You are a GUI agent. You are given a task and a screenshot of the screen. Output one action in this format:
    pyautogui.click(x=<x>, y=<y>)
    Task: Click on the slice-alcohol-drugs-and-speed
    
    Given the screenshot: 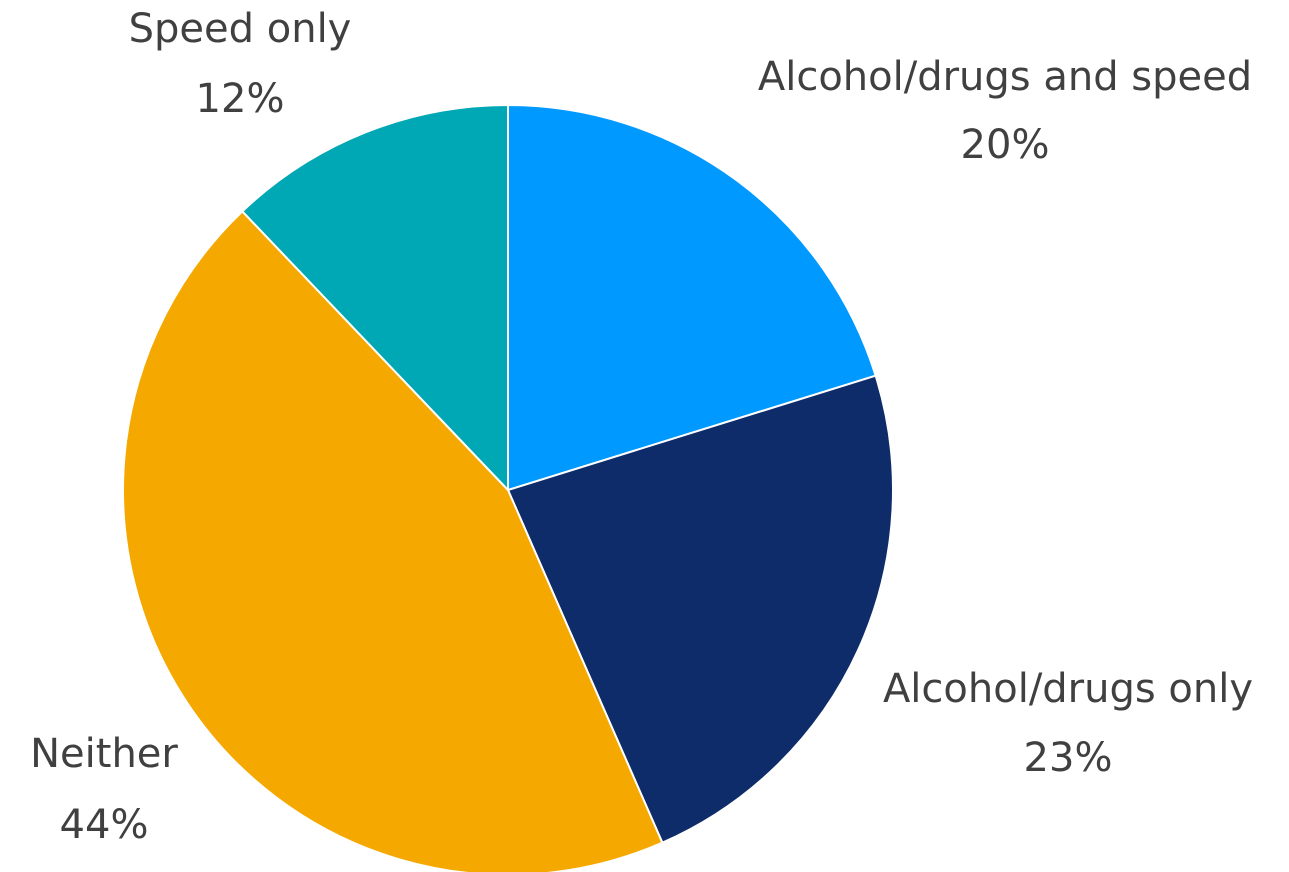 What is the action you would take?
    pyautogui.click(x=692, y=297)
    